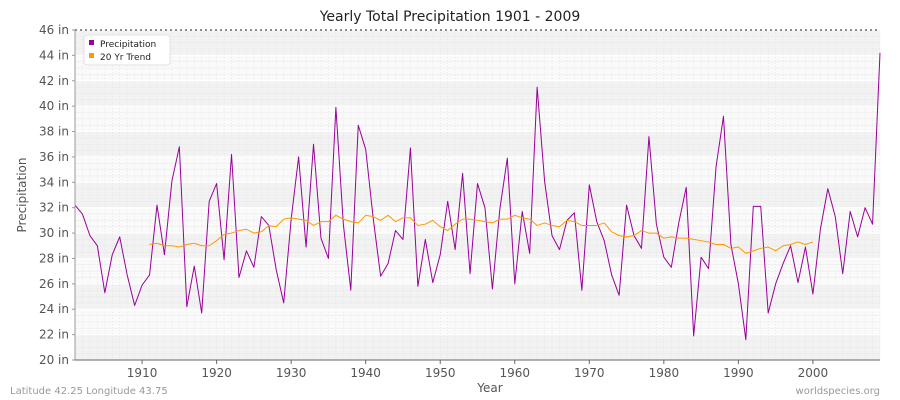 The height and width of the screenshot is (400, 900). Describe the element at coordinates (54, 360) in the screenshot. I see `y-tick-label: 20 in` at that location.